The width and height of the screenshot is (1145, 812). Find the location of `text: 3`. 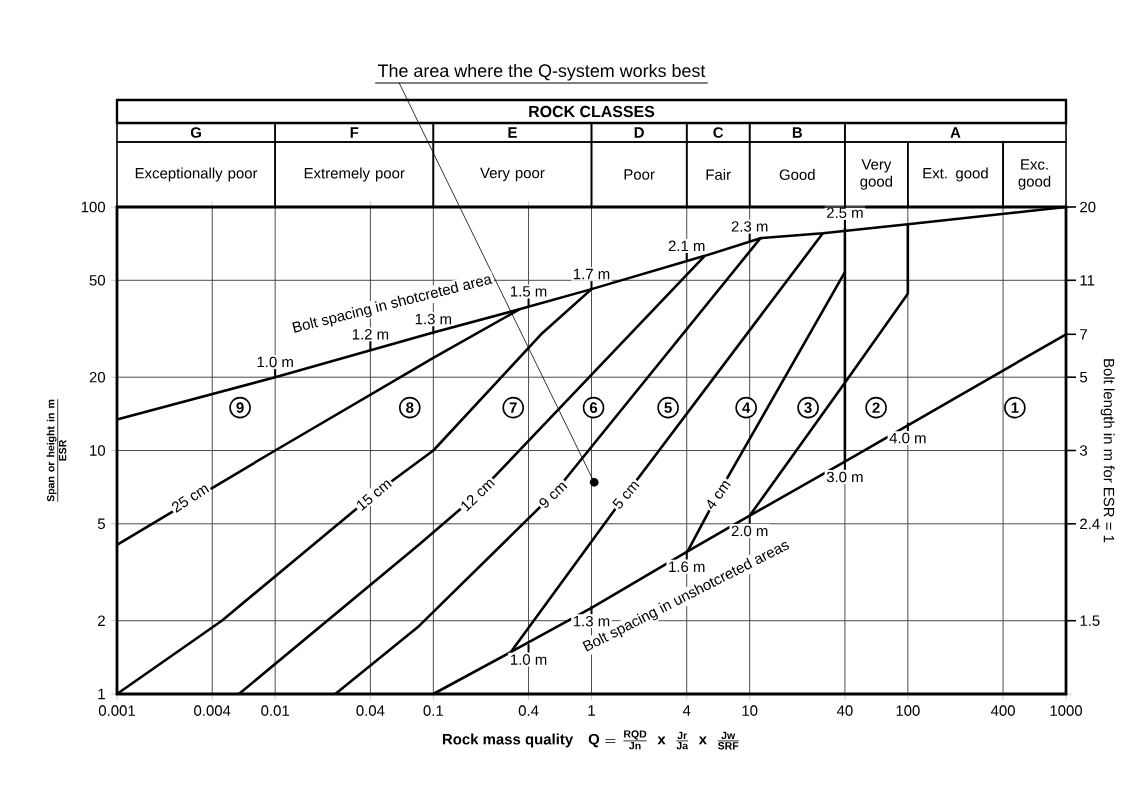

text: 3 is located at coordinates (1083, 450).